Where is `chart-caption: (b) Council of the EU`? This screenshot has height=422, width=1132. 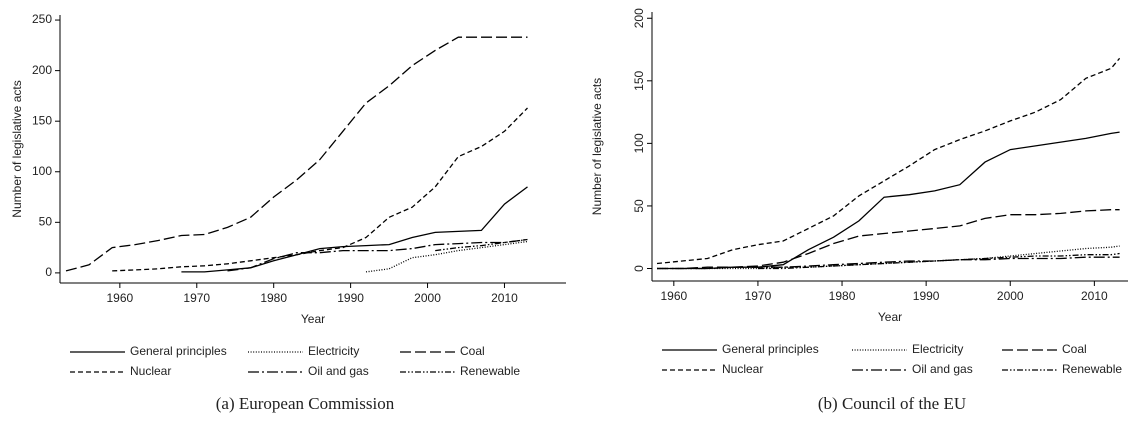
chart-caption: (b) Council of the EU is located at coordinates (892, 403).